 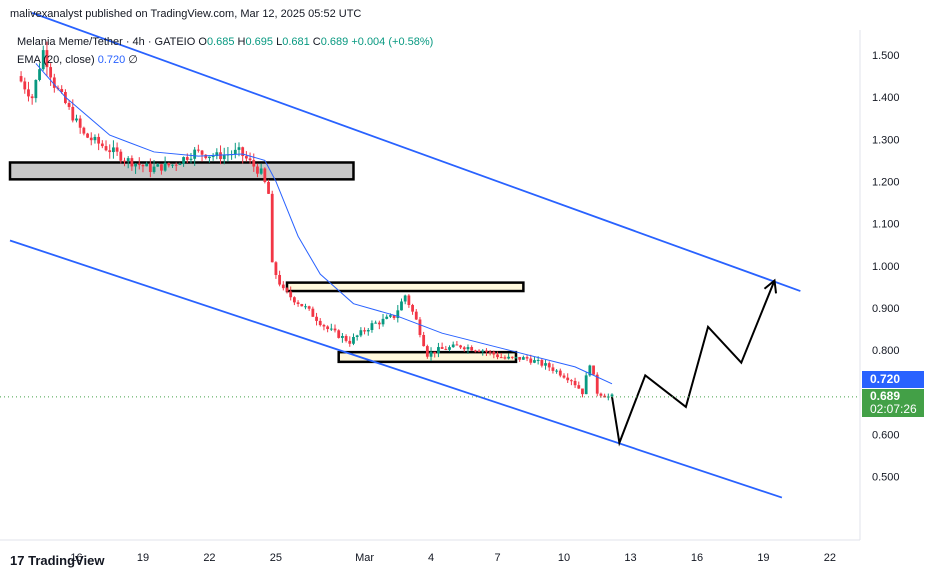 What do you see at coordinates (886, 267) in the screenshot?
I see `y-tick-label: 1.000` at bounding box center [886, 267].